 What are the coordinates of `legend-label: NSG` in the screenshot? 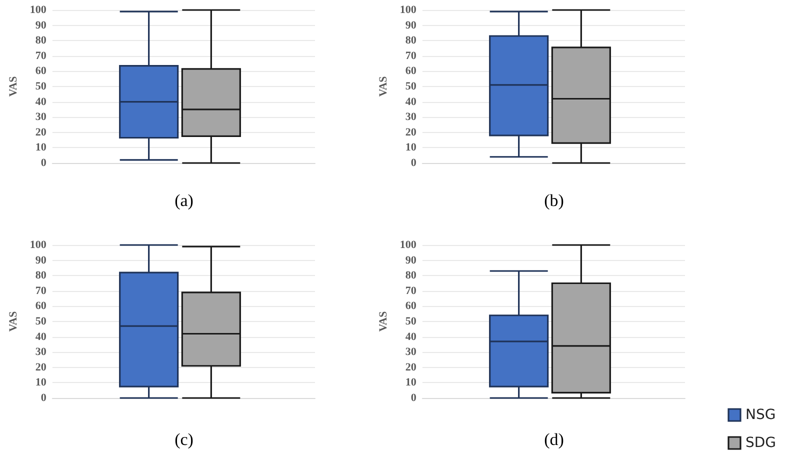 It's located at (760, 415).